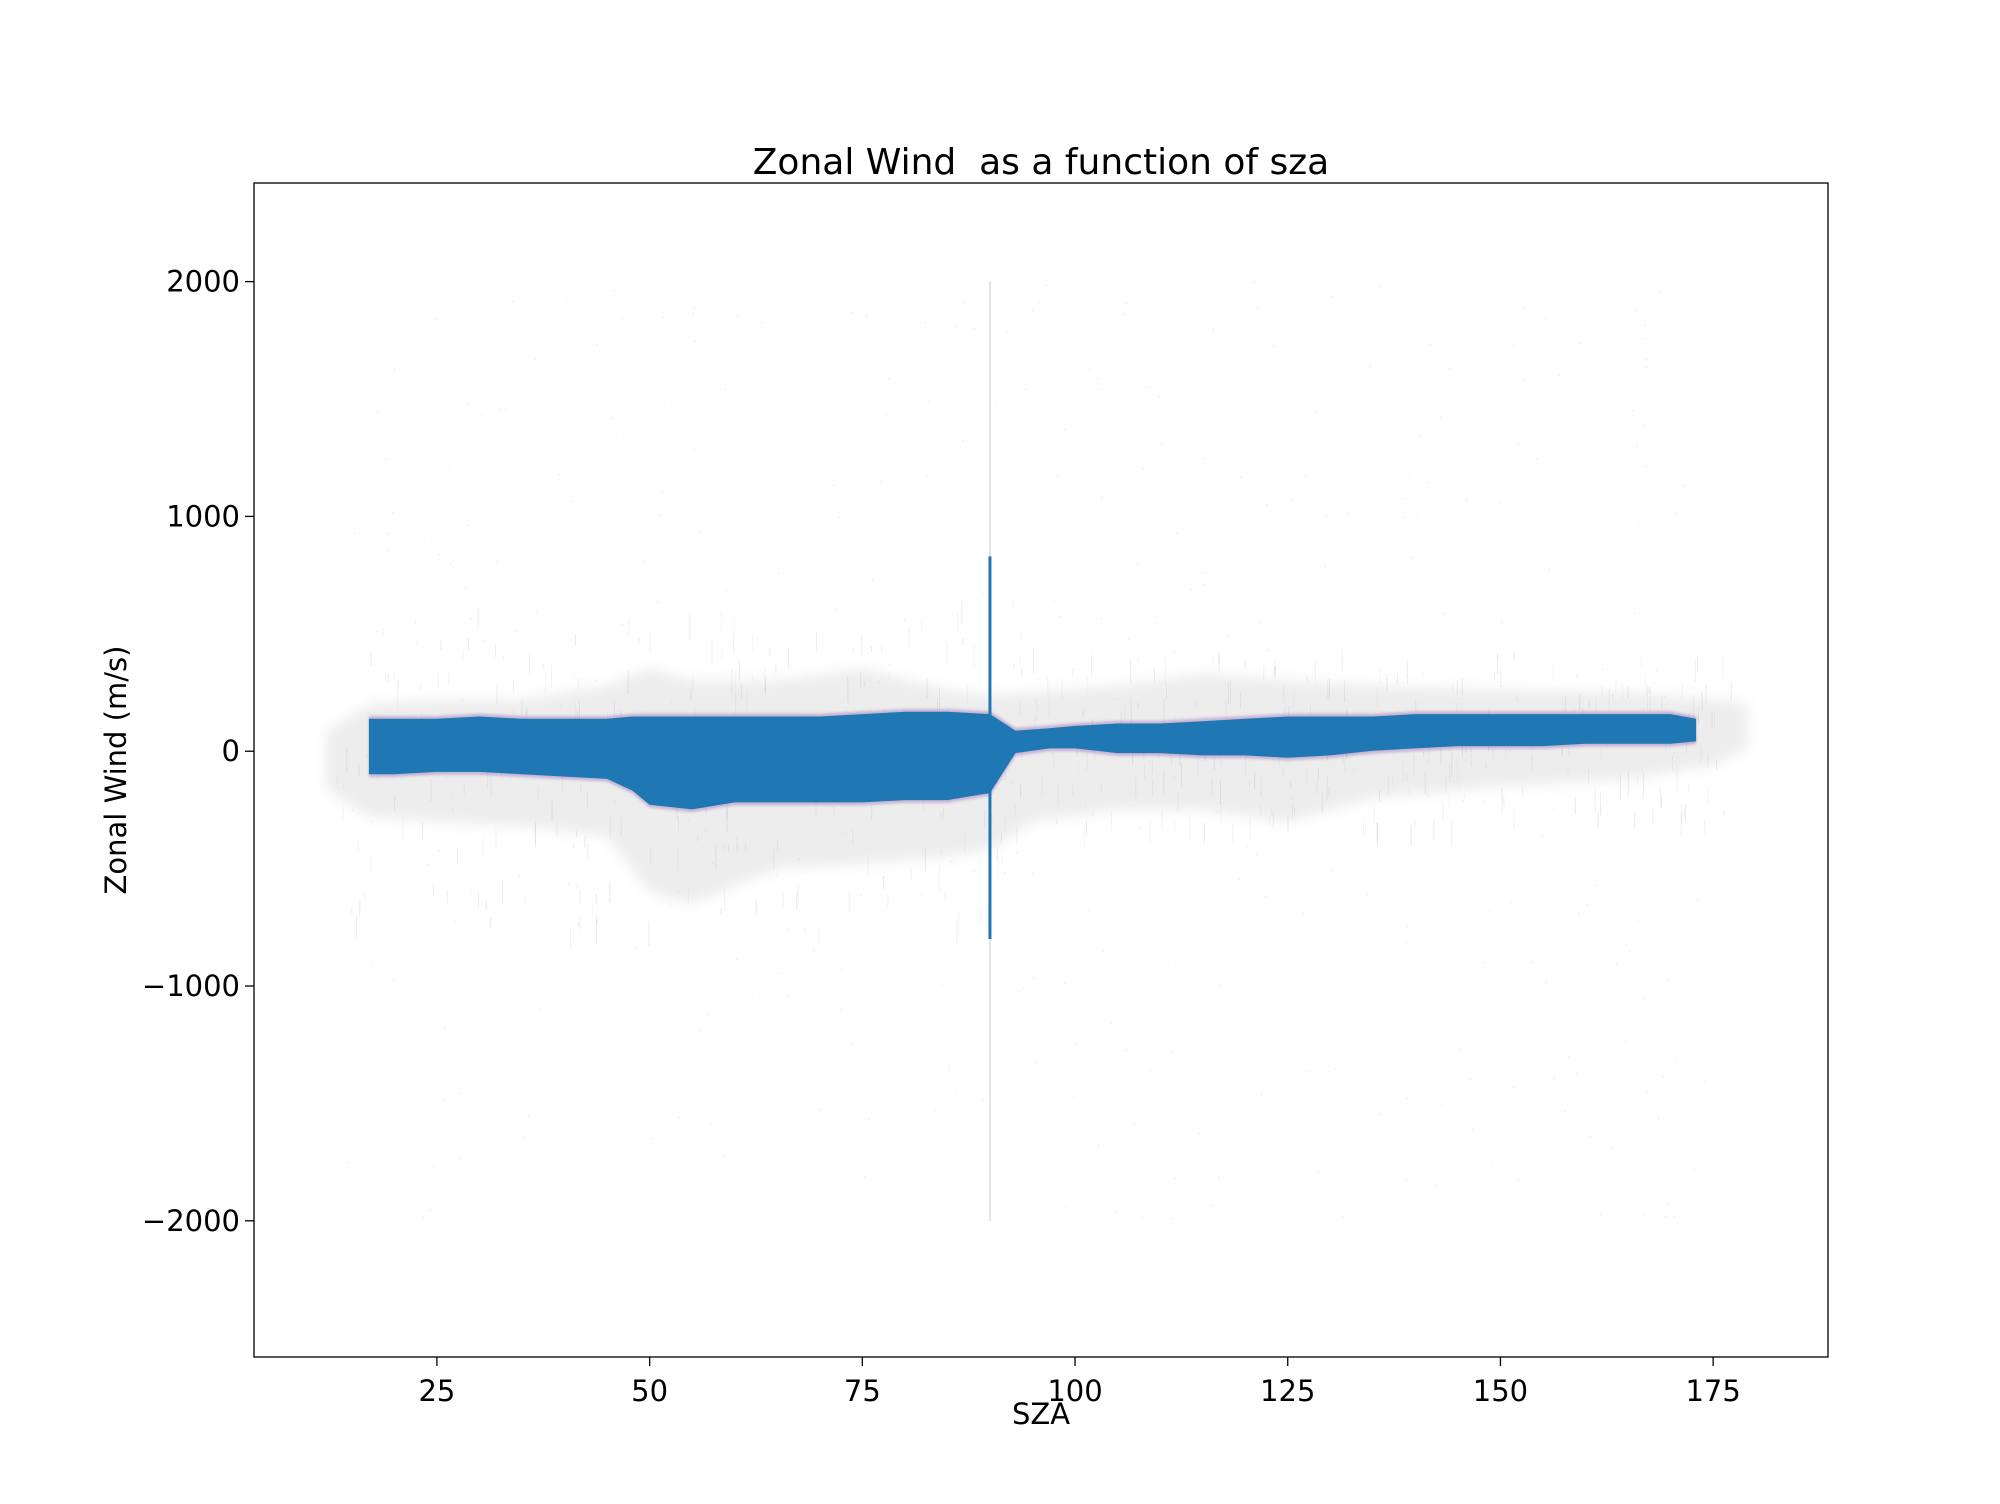 The width and height of the screenshot is (2000, 1504). I want to click on core-band, so click(1032, 760).